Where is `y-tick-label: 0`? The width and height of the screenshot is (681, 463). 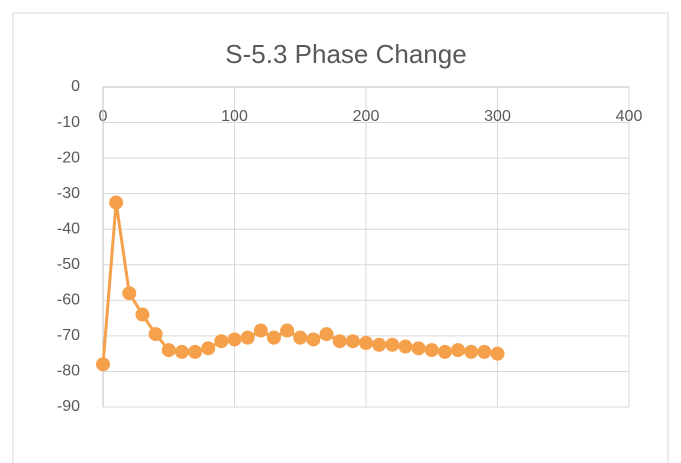 y-tick-label: 0 is located at coordinates (75, 86).